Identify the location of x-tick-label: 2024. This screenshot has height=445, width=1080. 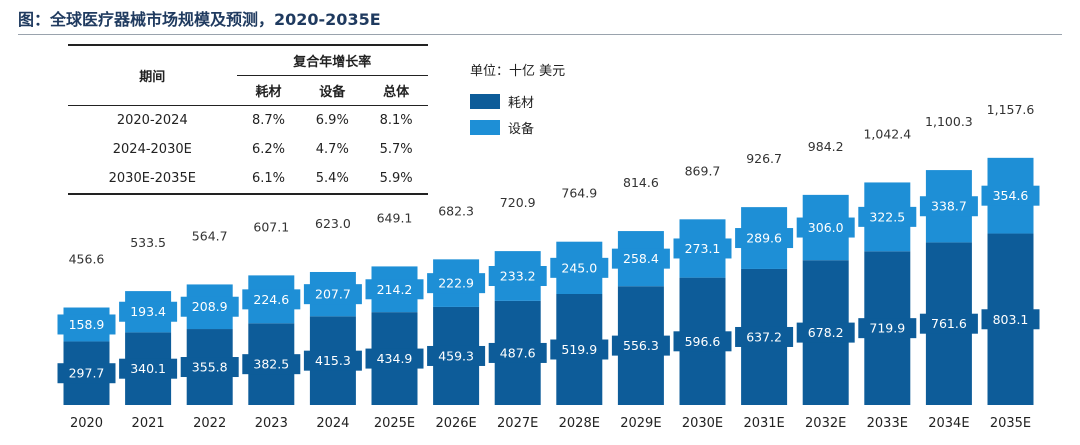
(332, 423).